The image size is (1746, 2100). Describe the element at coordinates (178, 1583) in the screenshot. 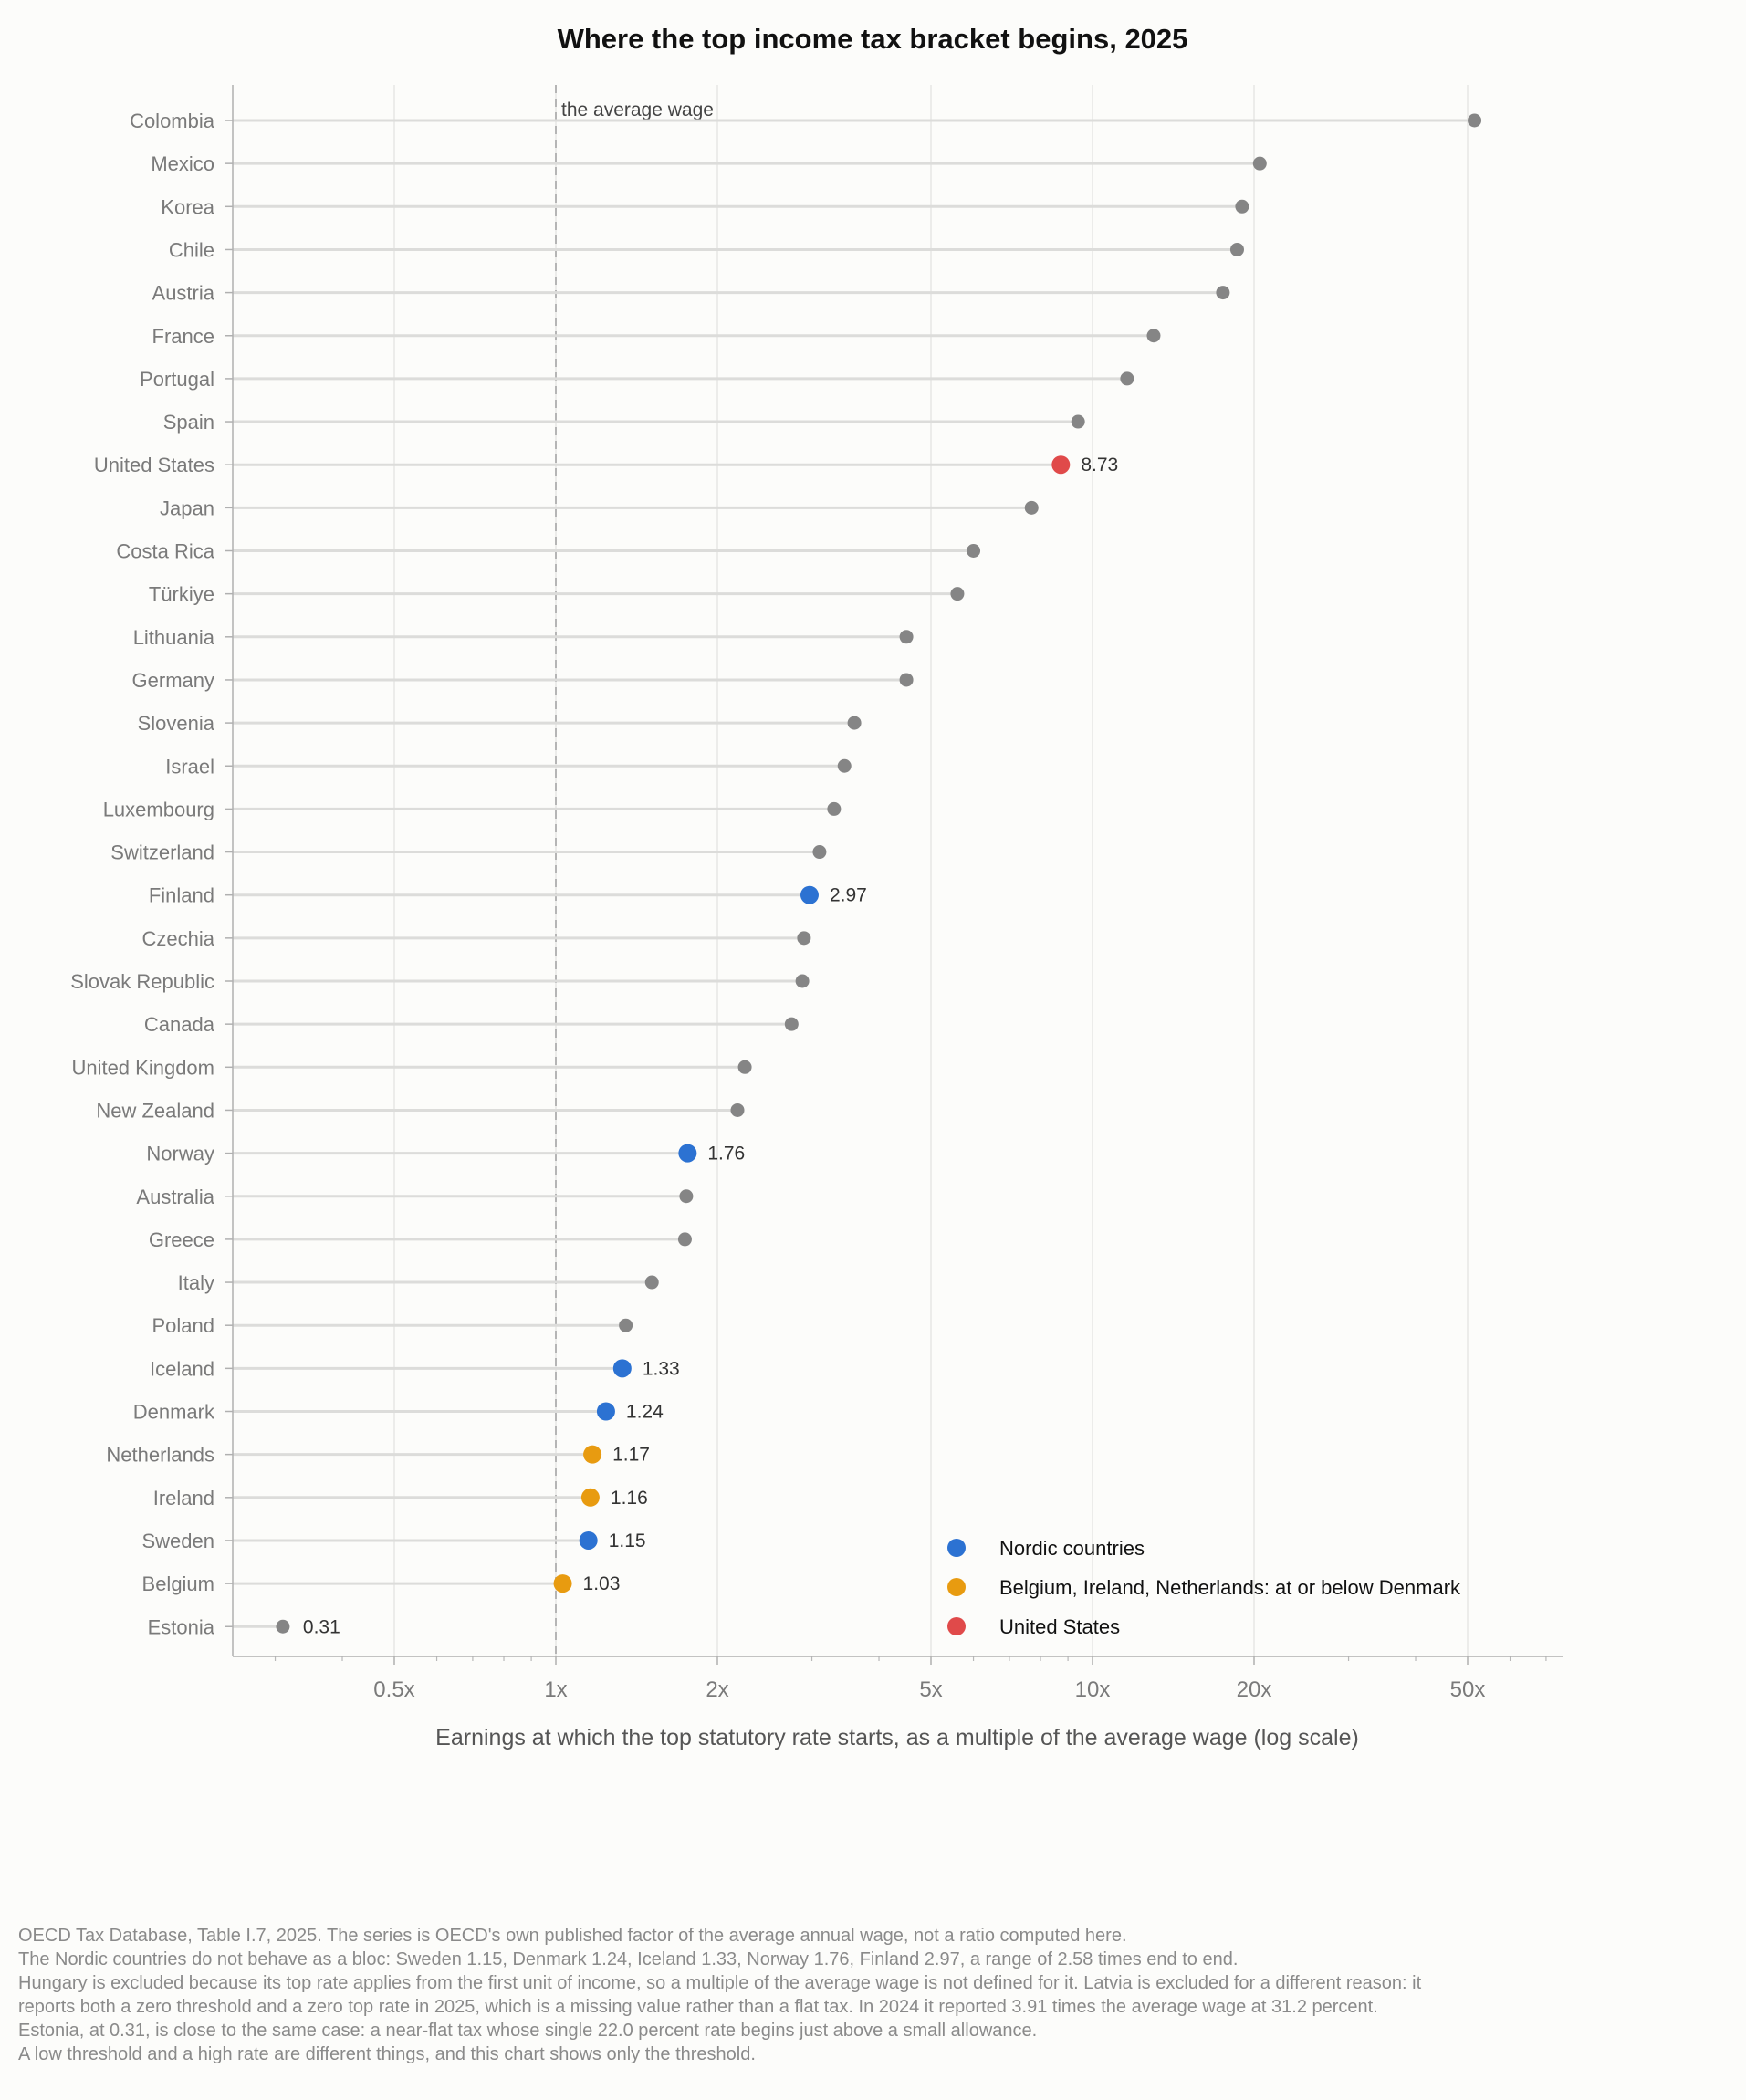

I see `country-label: Belgium` at that location.